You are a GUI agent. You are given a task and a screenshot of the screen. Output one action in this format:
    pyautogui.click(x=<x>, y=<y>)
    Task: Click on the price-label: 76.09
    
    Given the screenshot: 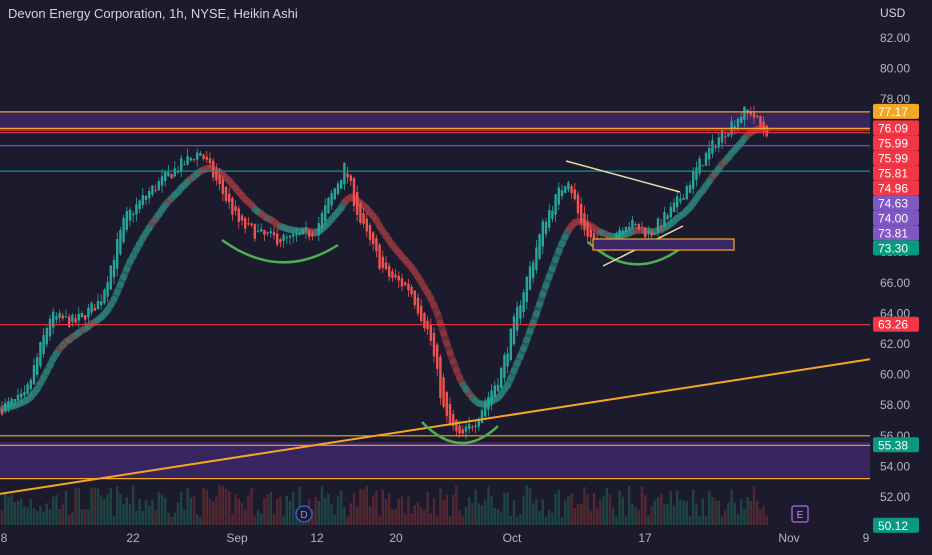 What is the action you would take?
    pyautogui.click(x=896, y=127)
    